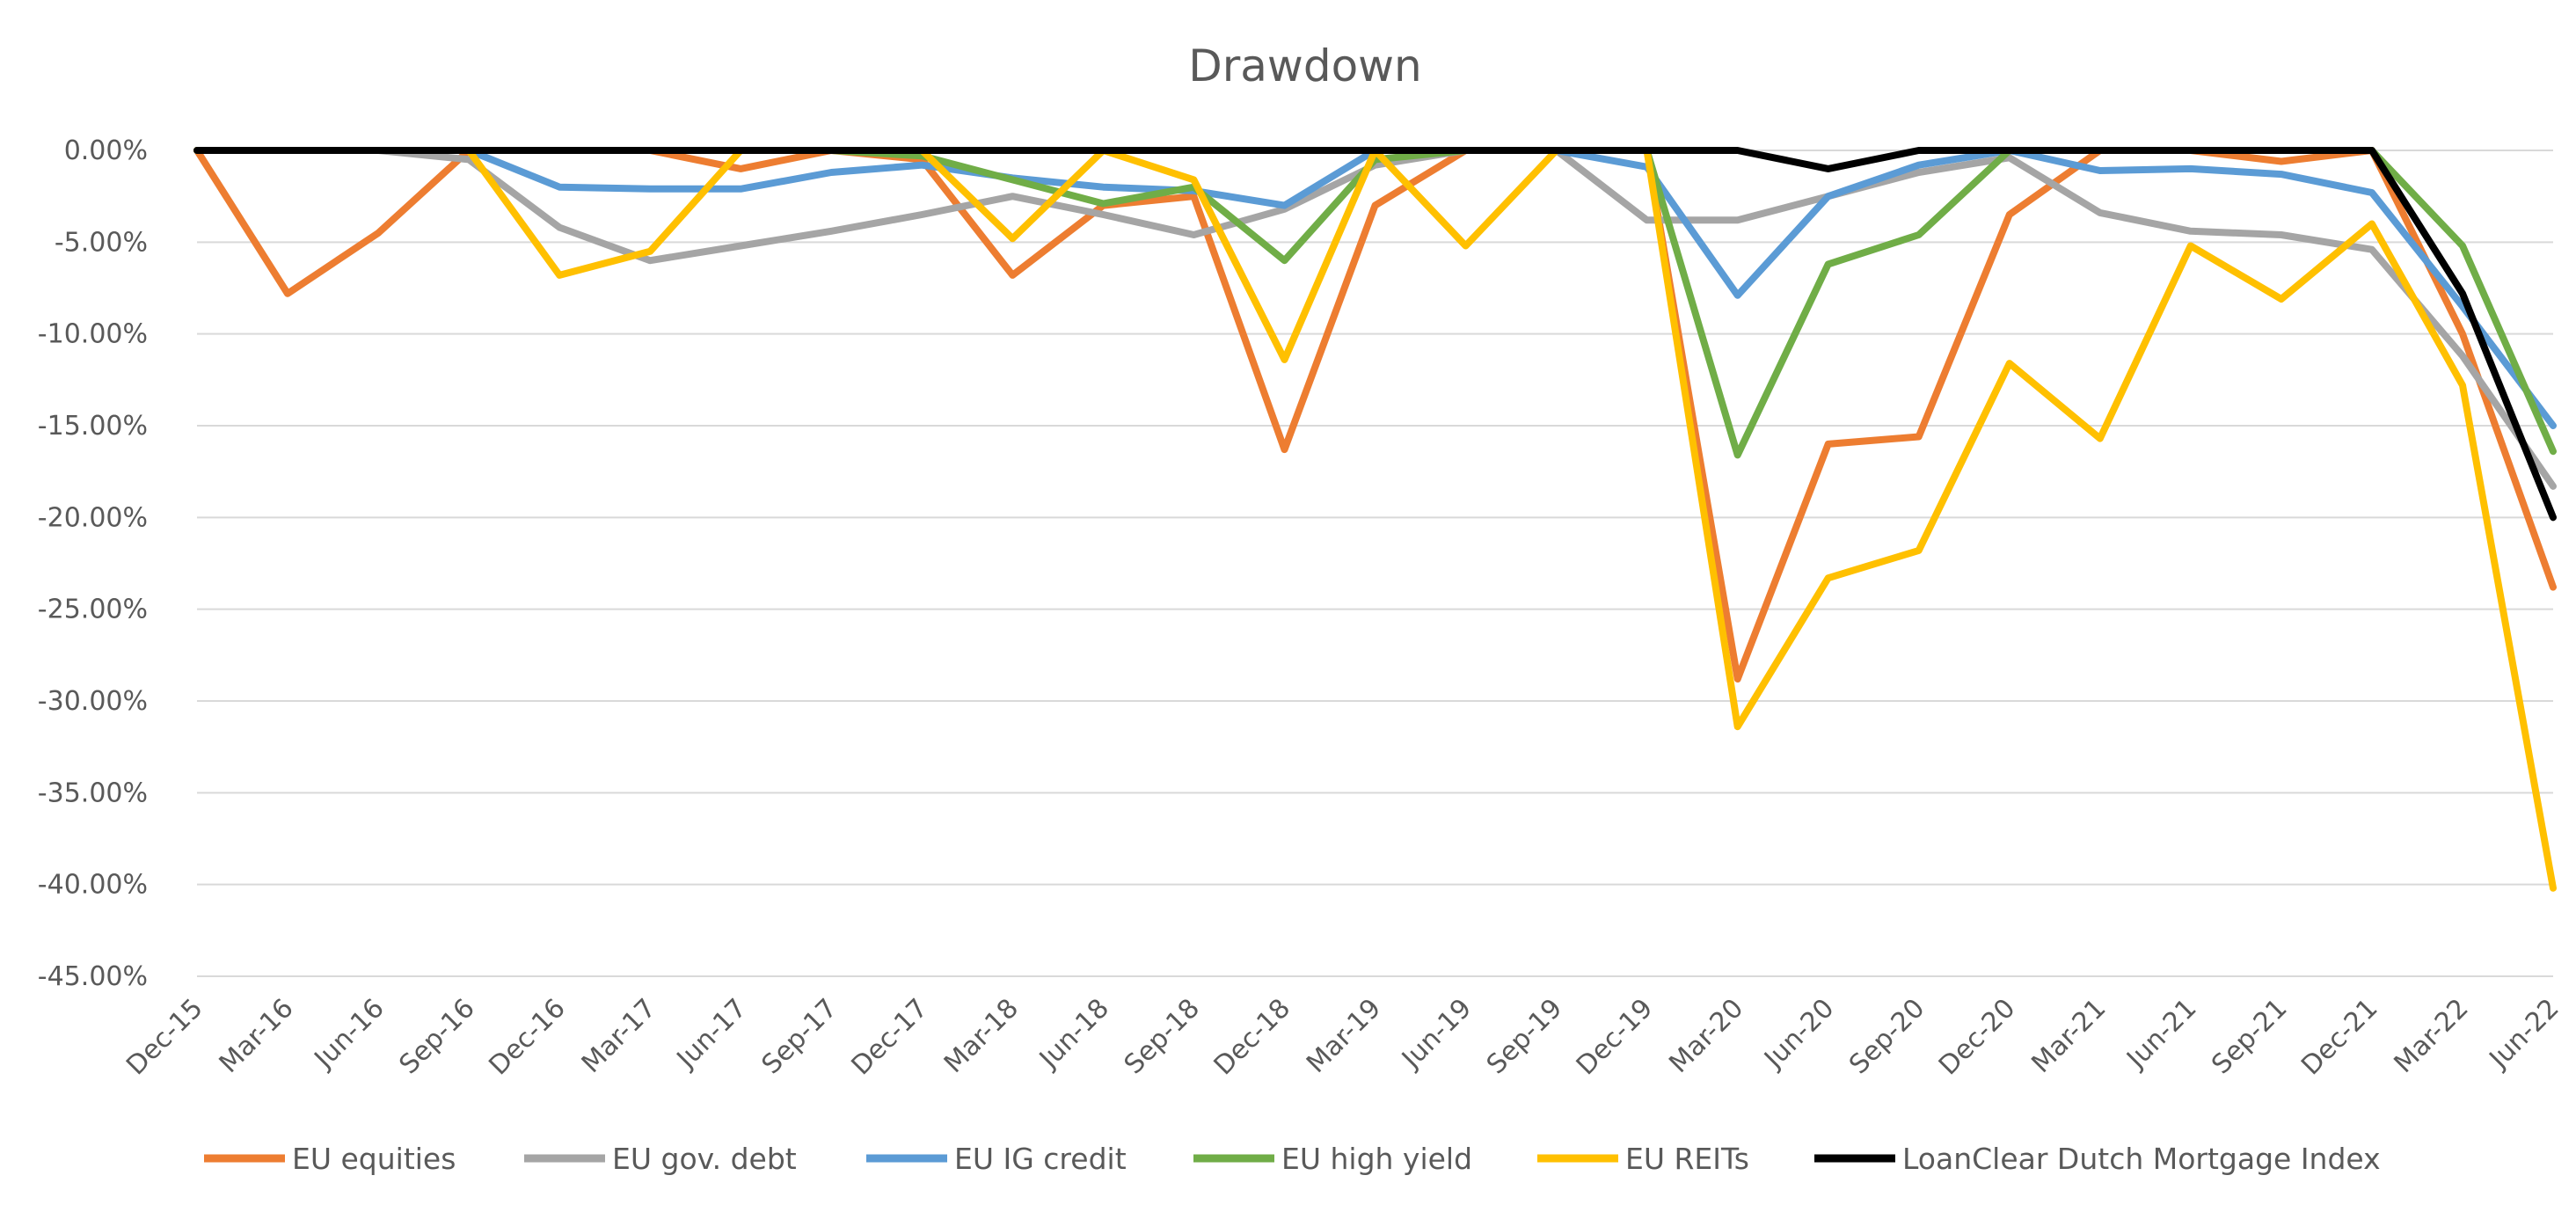  What do you see at coordinates (1376, 1159) in the screenshot?
I see `legend-label: EU high yield` at bounding box center [1376, 1159].